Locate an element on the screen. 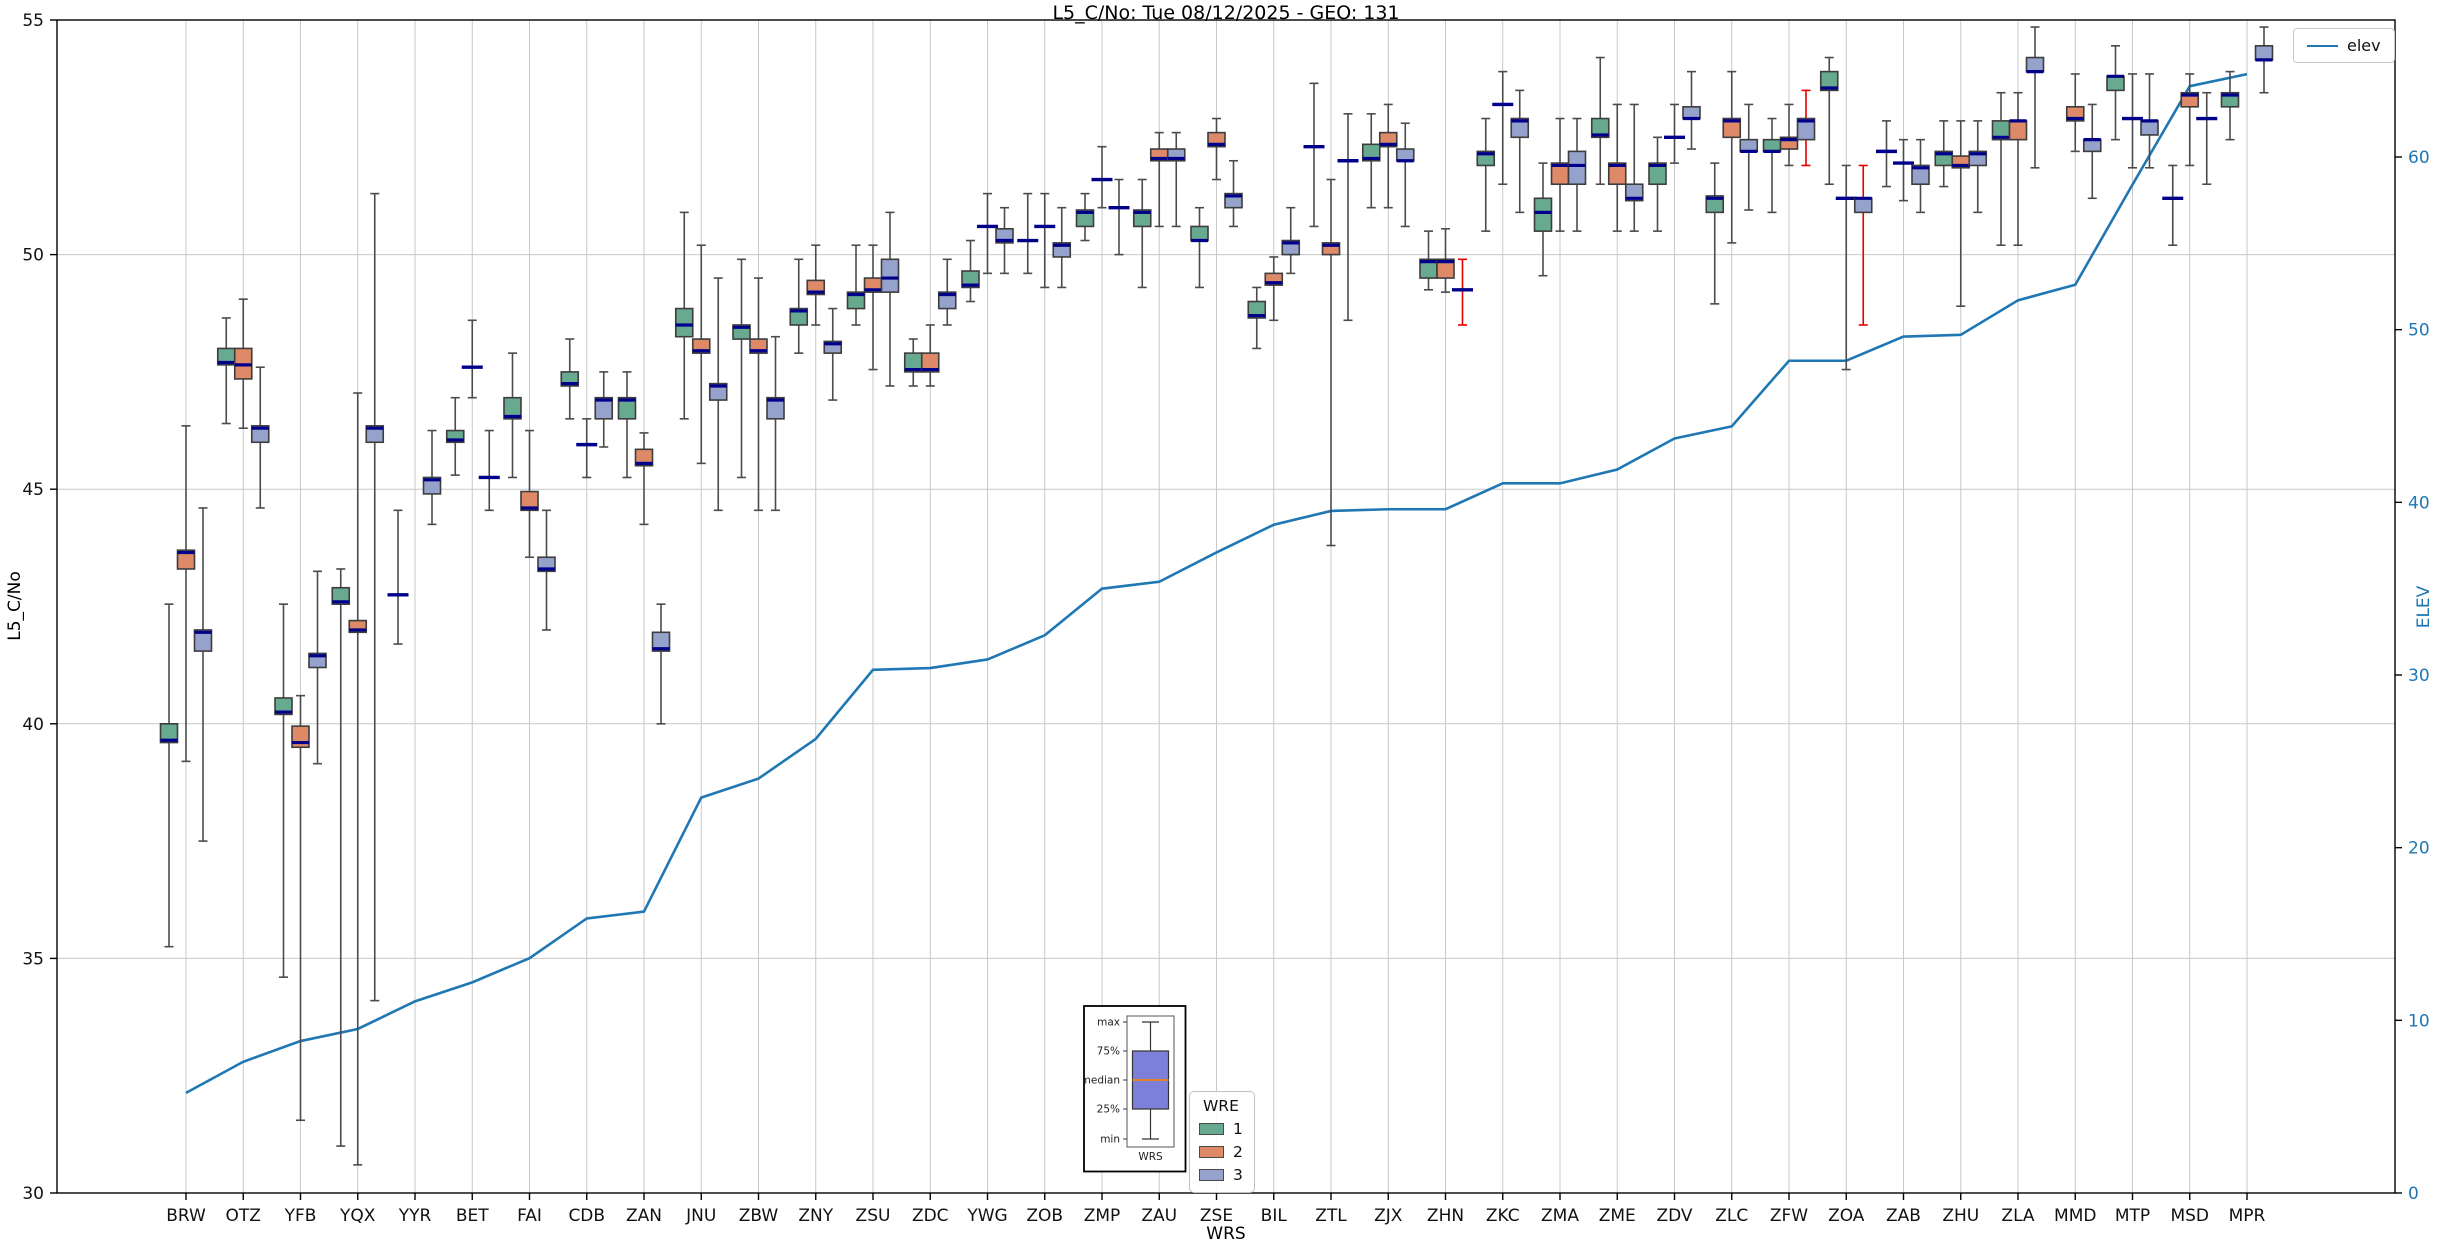 Image resolution: width=2438 pixels, height=1240 pixels. x-tick-label-ZLA: ZLA is located at coordinates (2018, 1216).